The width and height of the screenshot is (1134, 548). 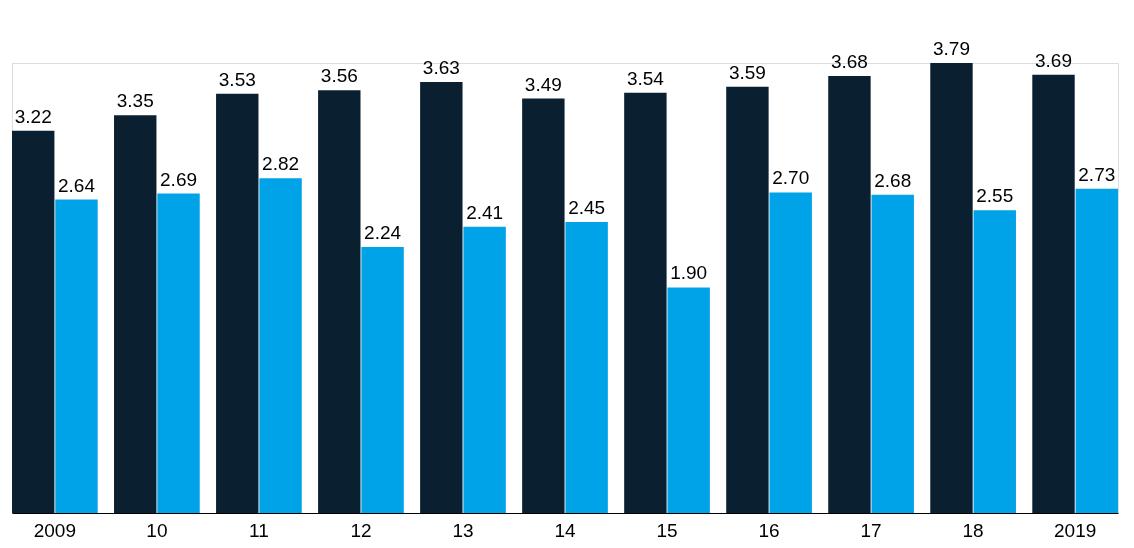 What do you see at coordinates (1053, 60) in the screenshot?
I see `data-label: 3.69` at bounding box center [1053, 60].